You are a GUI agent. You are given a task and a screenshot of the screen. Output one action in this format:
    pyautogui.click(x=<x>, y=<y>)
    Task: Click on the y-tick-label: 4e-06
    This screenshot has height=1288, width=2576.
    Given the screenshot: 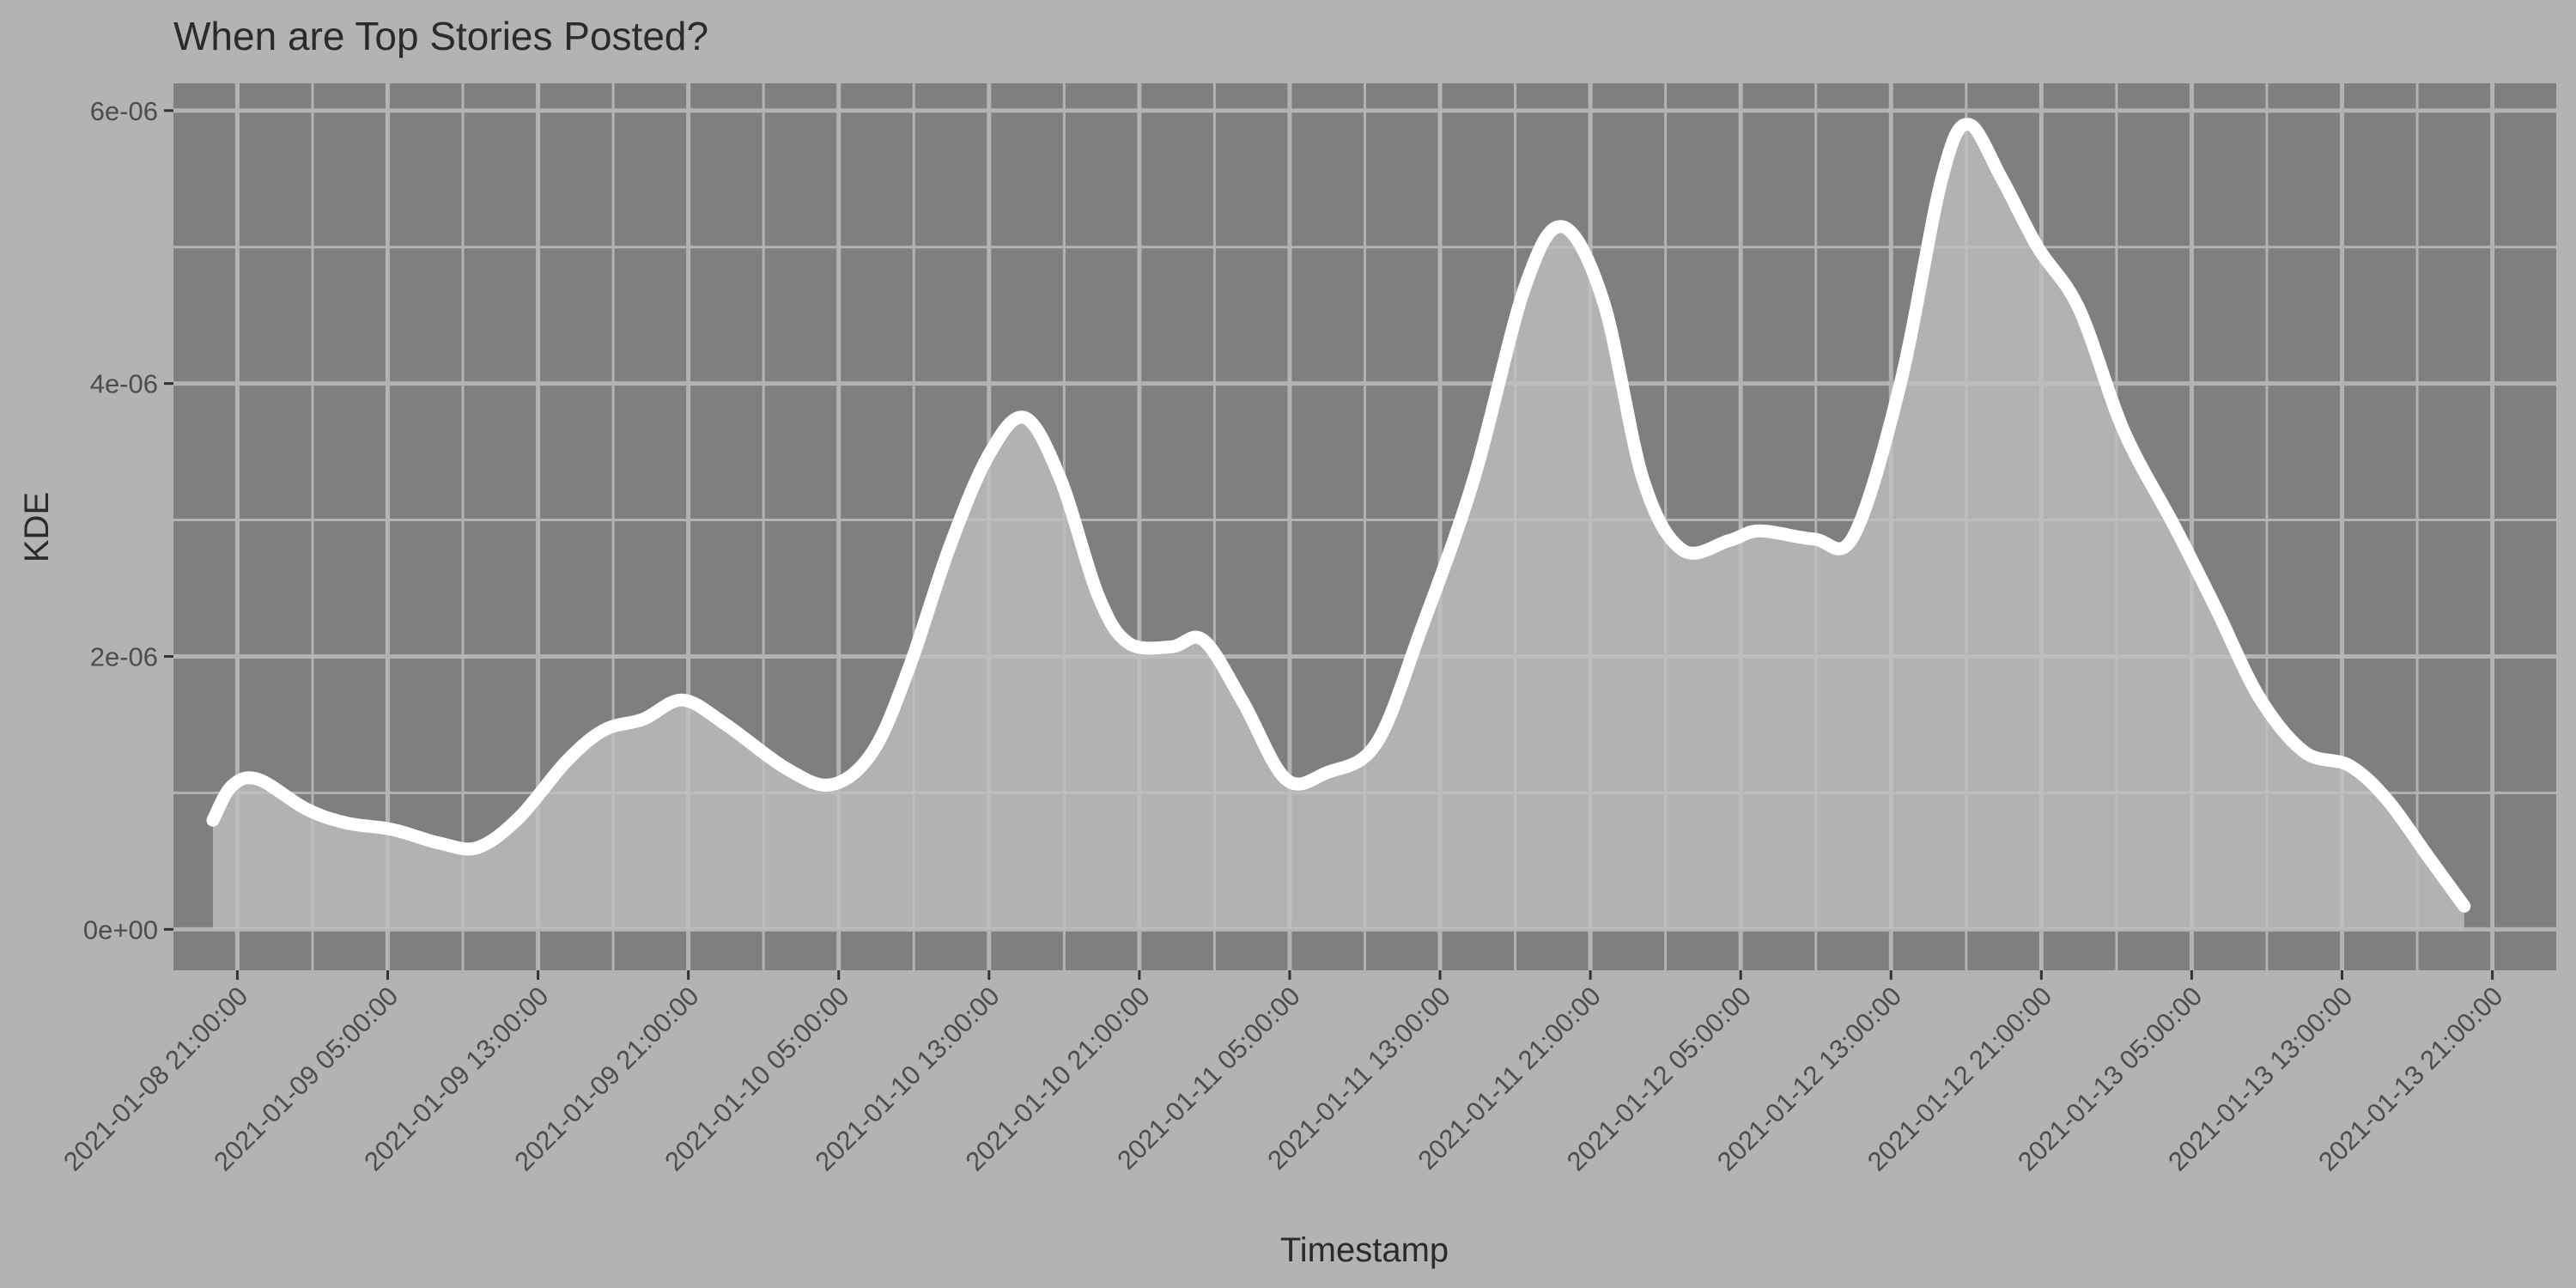 What is the action you would take?
    pyautogui.click(x=124, y=384)
    